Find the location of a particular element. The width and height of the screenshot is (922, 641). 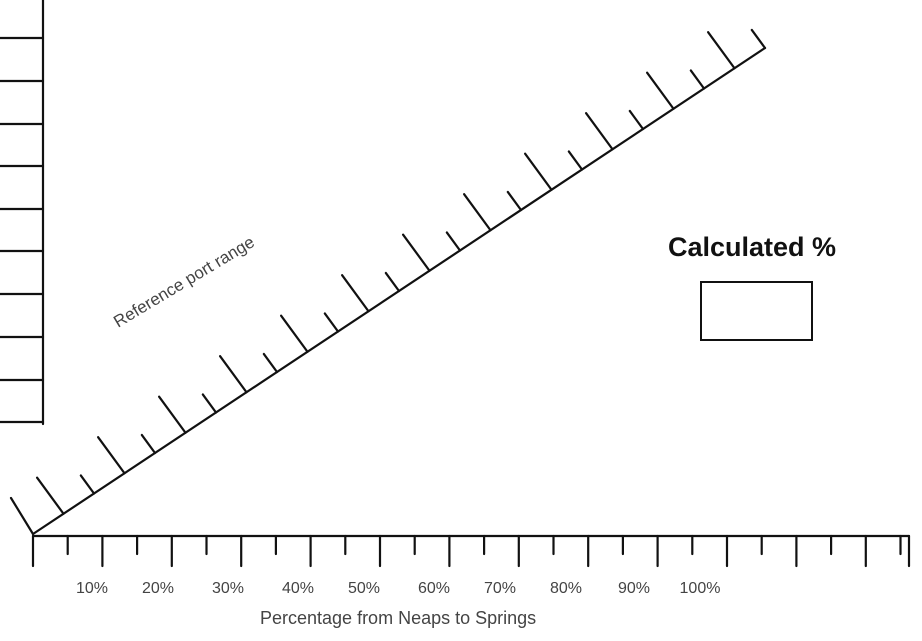

x-axis-label-7: 70% is located at coordinates (500, 588).